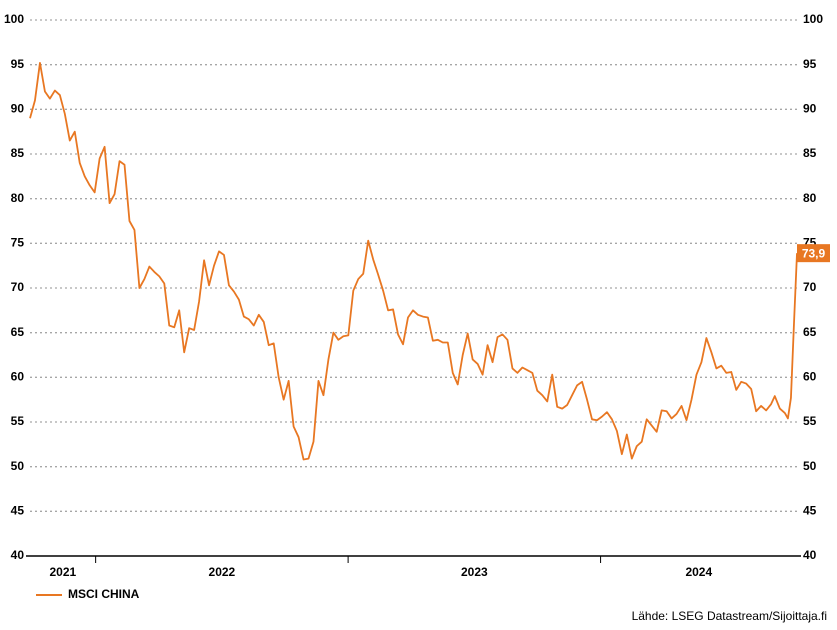 This screenshot has width=837, height=630. Describe the element at coordinates (810, 109) in the screenshot. I see `y2-tick-label: 90` at that location.